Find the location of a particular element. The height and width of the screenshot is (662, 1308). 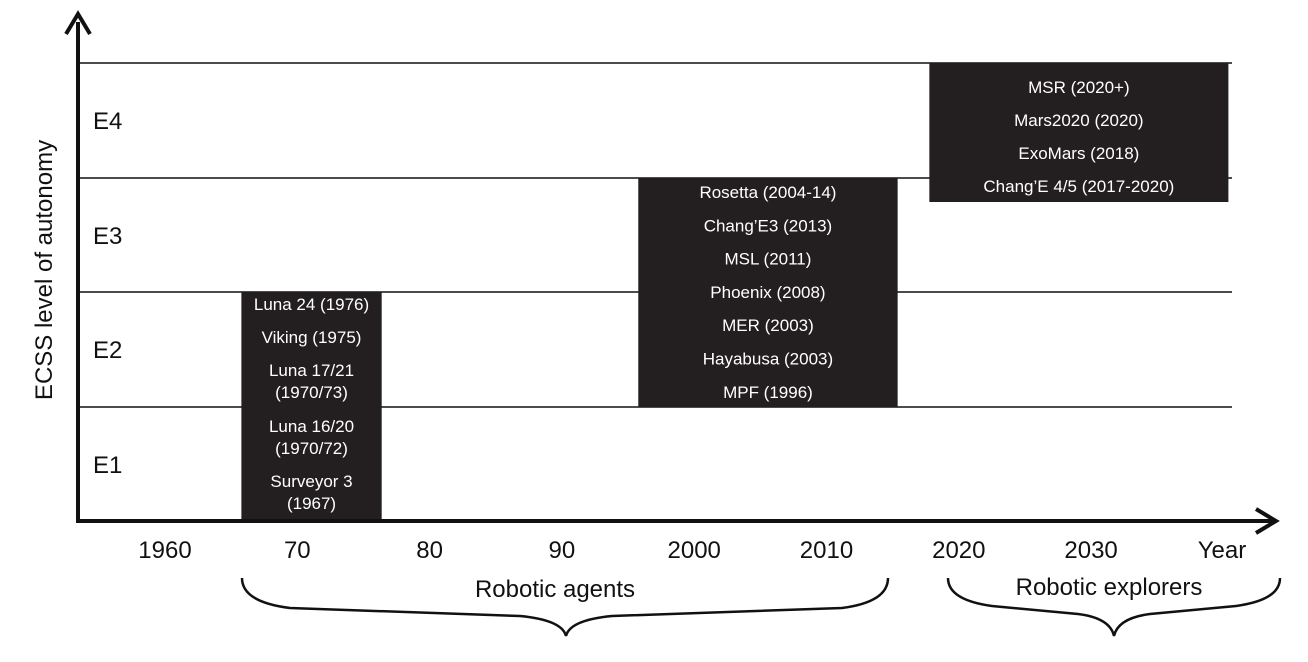

level-label-e1: E1 is located at coordinates (107, 465).